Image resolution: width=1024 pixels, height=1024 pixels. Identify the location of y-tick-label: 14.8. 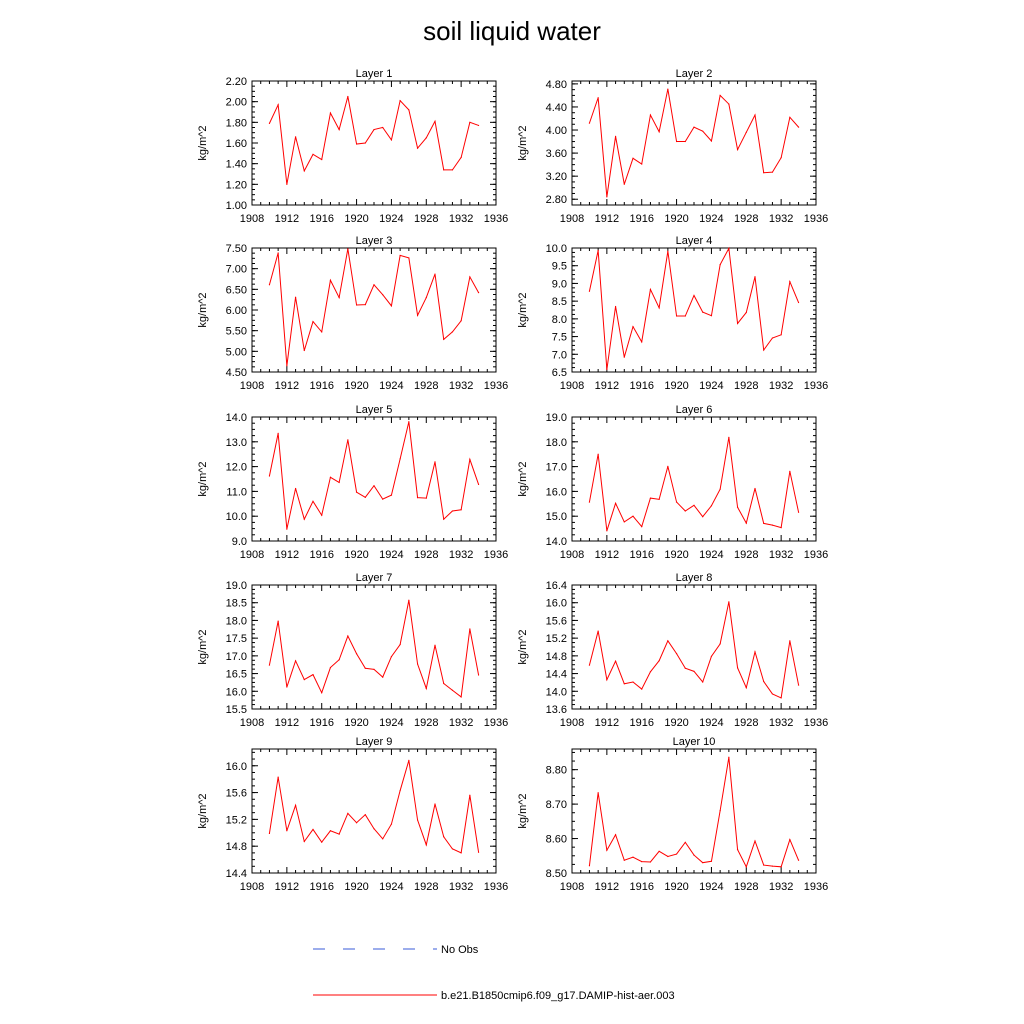
(236, 847).